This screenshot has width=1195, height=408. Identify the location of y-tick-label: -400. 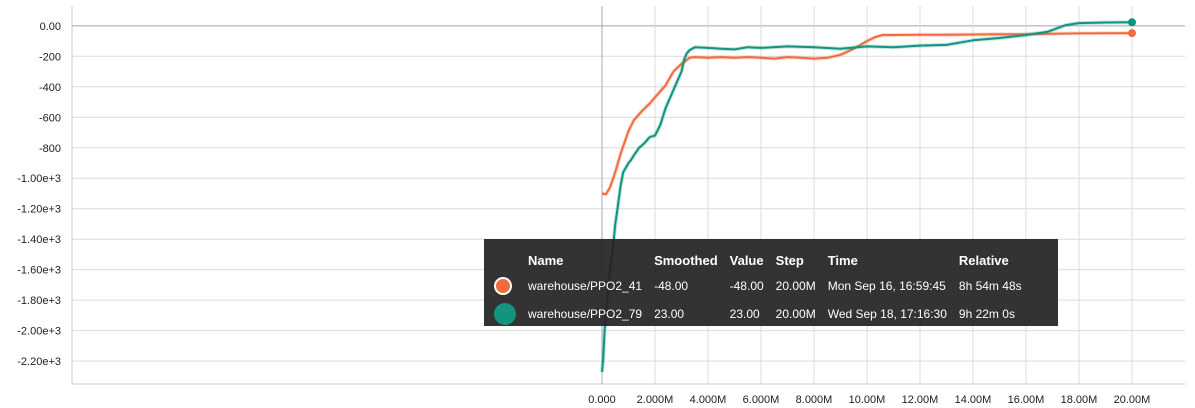
(50, 88).